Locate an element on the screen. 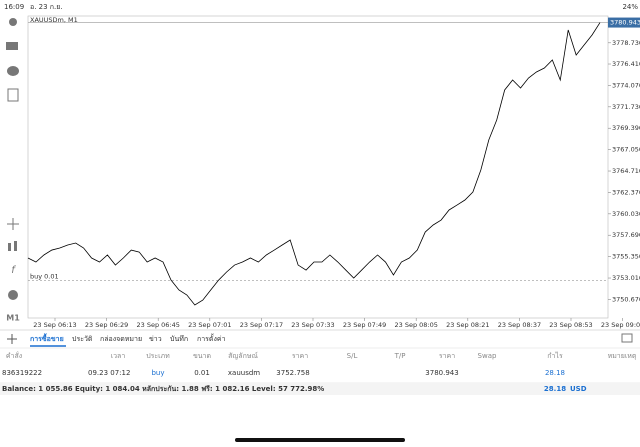 The width and height of the screenshot is (640, 447). table-header: เวลา is located at coordinates (118, 356).